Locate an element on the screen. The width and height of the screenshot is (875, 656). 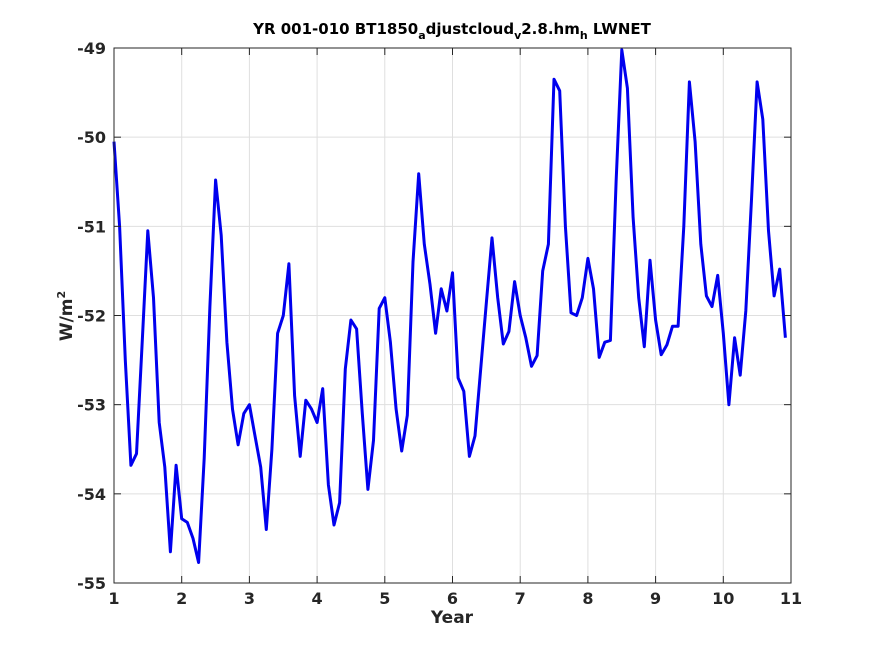
x-tick-labels: 1 2 3 4 5 6 7 8 9 10 11 is located at coordinates (455, 598).